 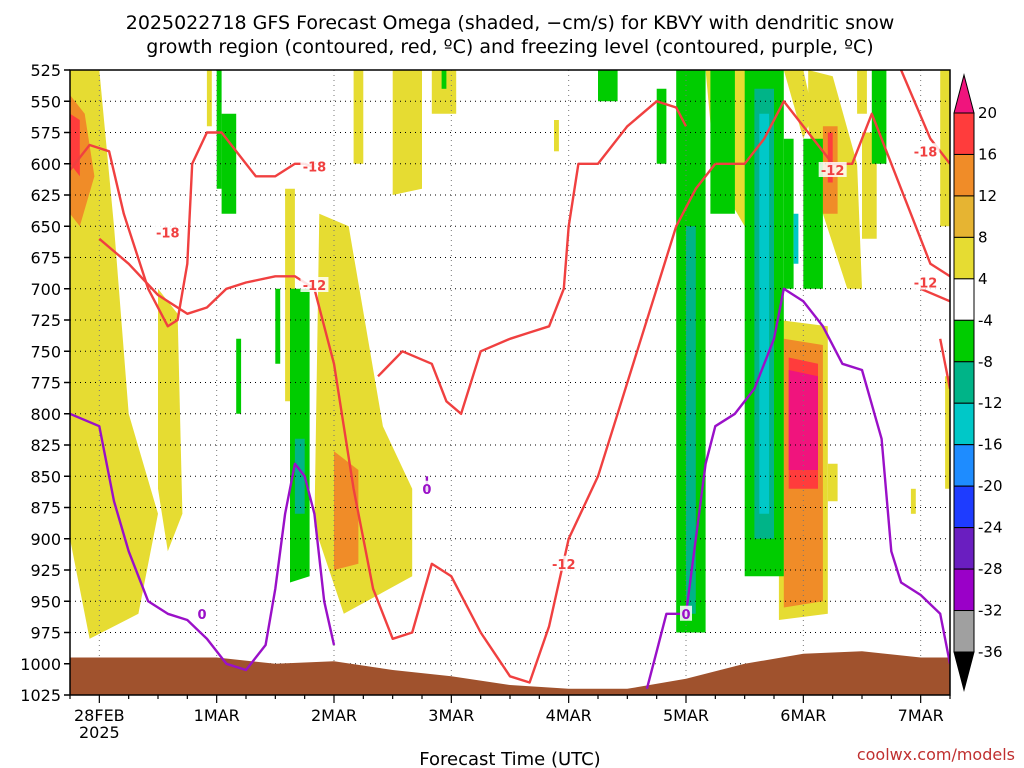 What do you see at coordinates (45, 226) in the screenshot?
I see `y-tick-label-5: 650` at bounding box center [45, 226].